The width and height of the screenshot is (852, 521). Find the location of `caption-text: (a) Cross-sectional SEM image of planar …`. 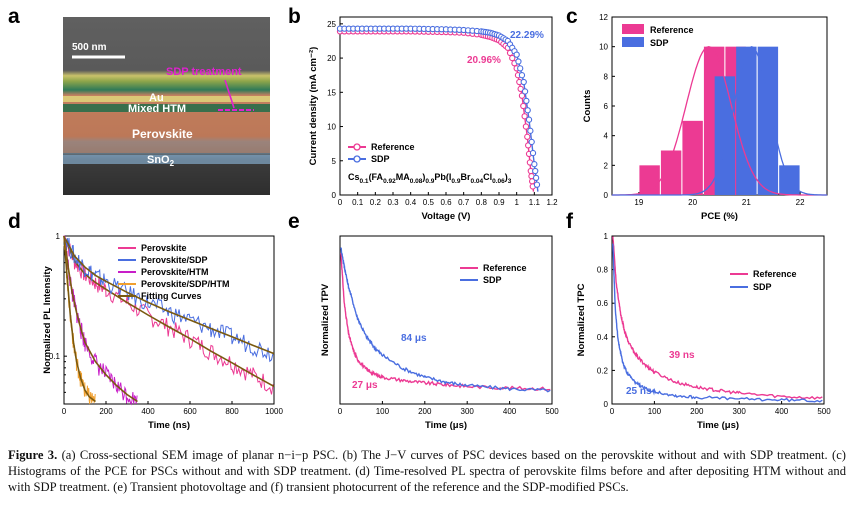

caption-text: (a) Cross-sectional SEM image of planar … is located at coordinates (427, 471).